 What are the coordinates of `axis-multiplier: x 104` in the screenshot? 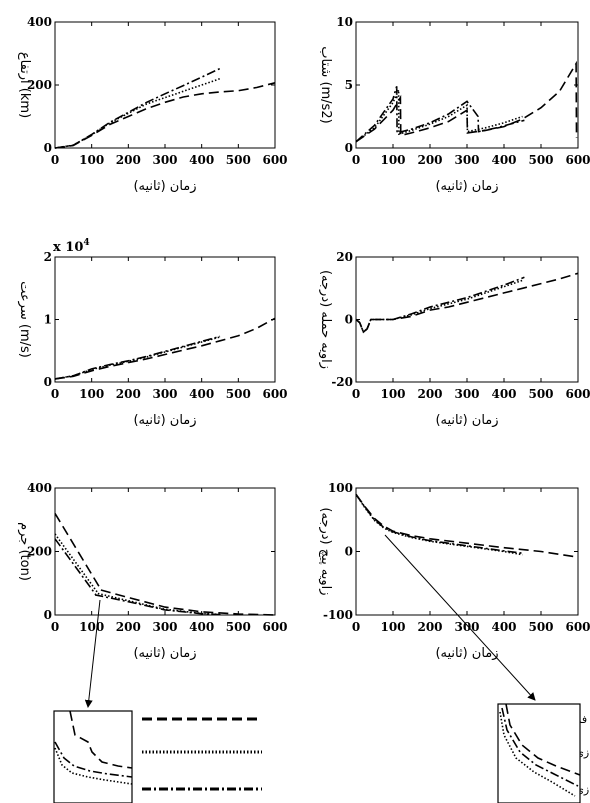 It's located at (71, 246).